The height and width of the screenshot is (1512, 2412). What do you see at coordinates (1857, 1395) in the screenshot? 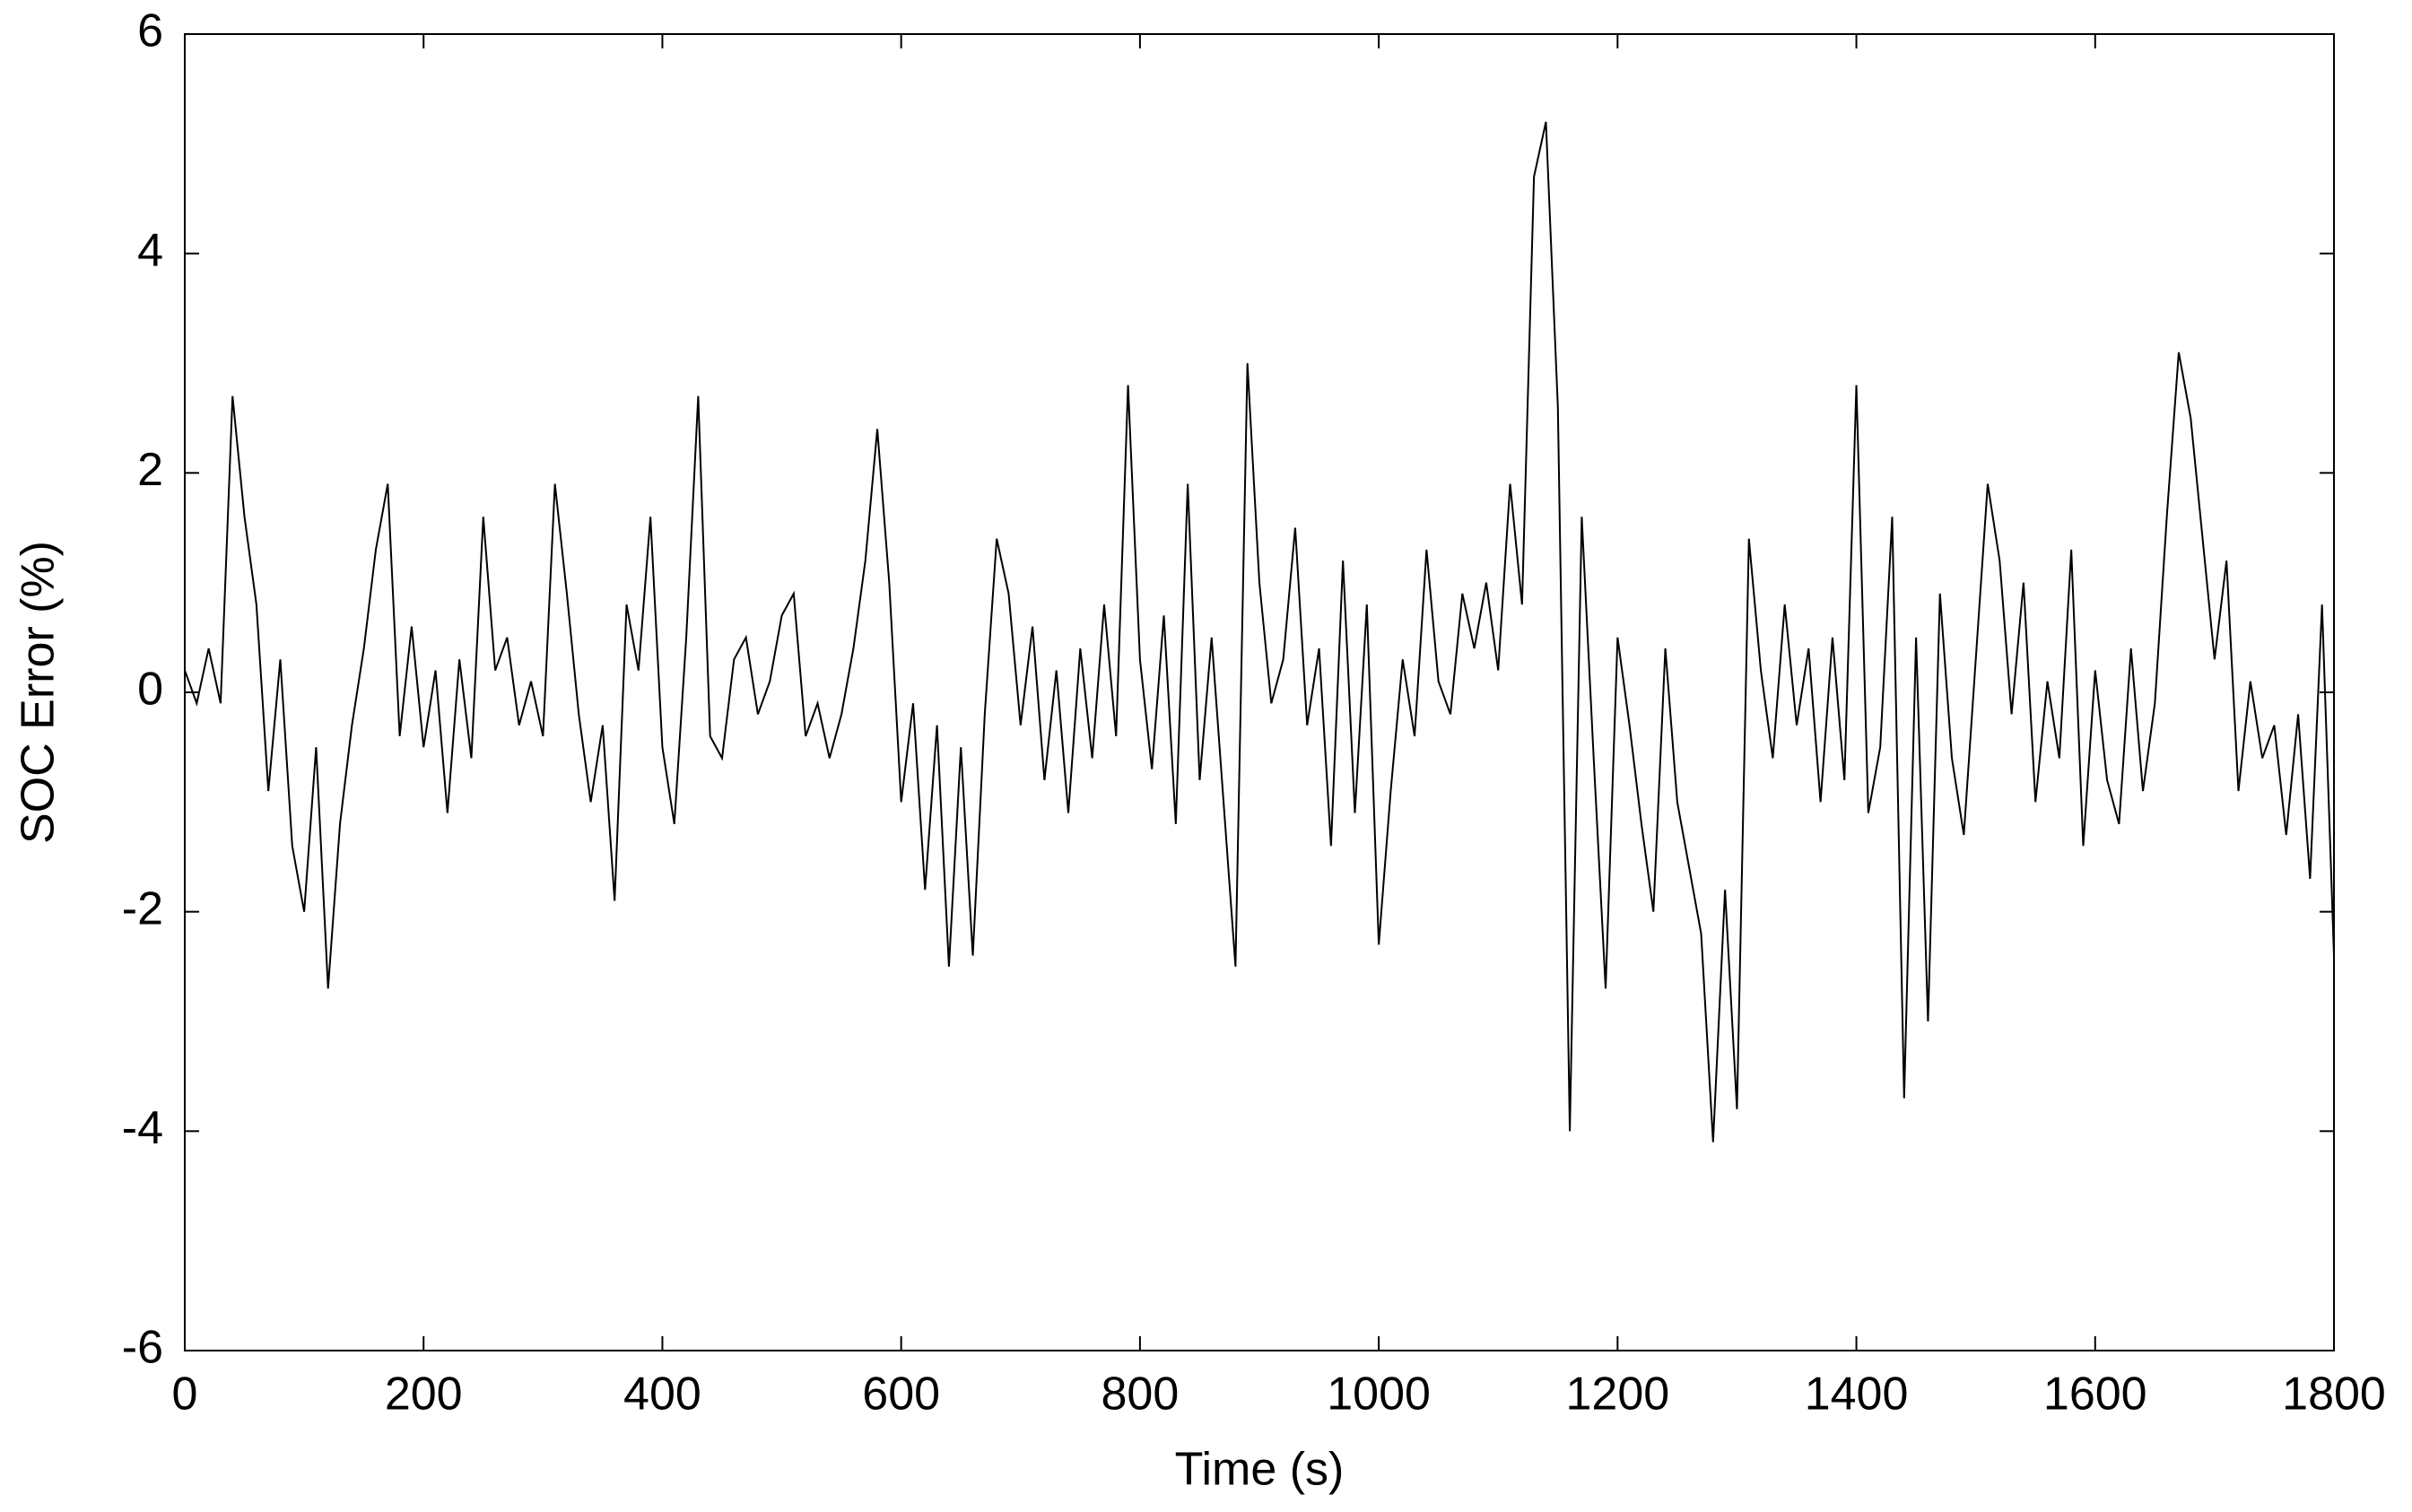
I see `x-tick-label: 1400` at bounding box center [1857, 1395].